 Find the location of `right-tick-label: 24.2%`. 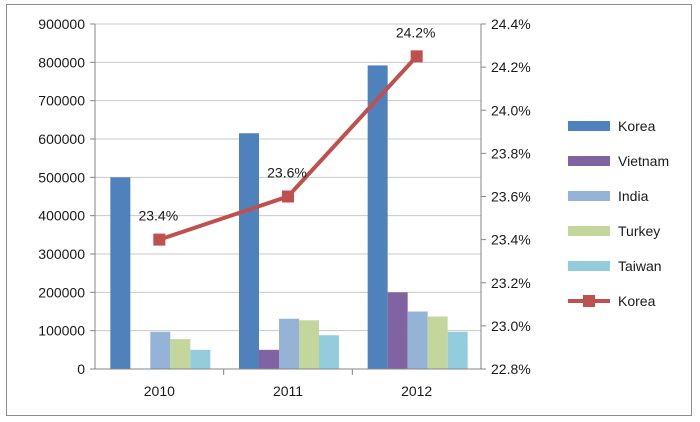

right-tick-label: 24.2% is located at coordinates (511, 67).